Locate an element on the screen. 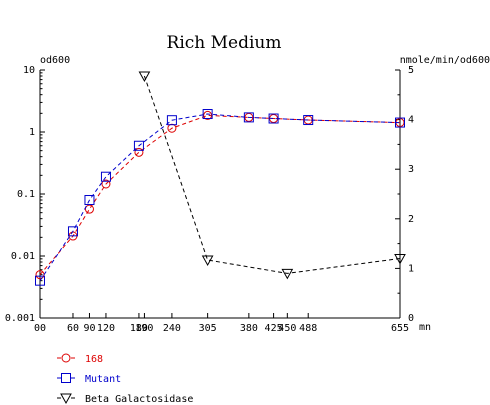  x-axis-tick-label: 190 is located at coordinates (144, 328).